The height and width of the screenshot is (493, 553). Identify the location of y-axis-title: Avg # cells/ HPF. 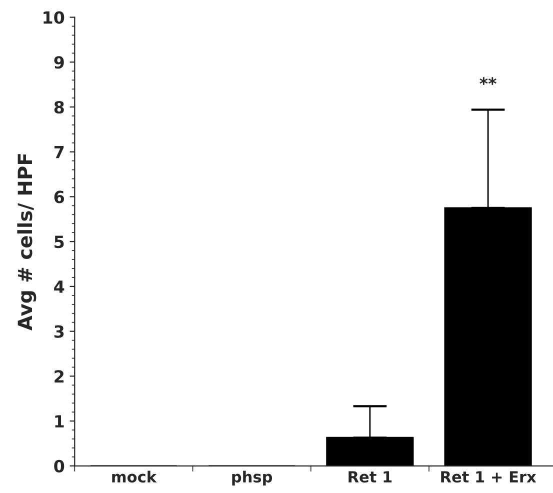
(26, 242).